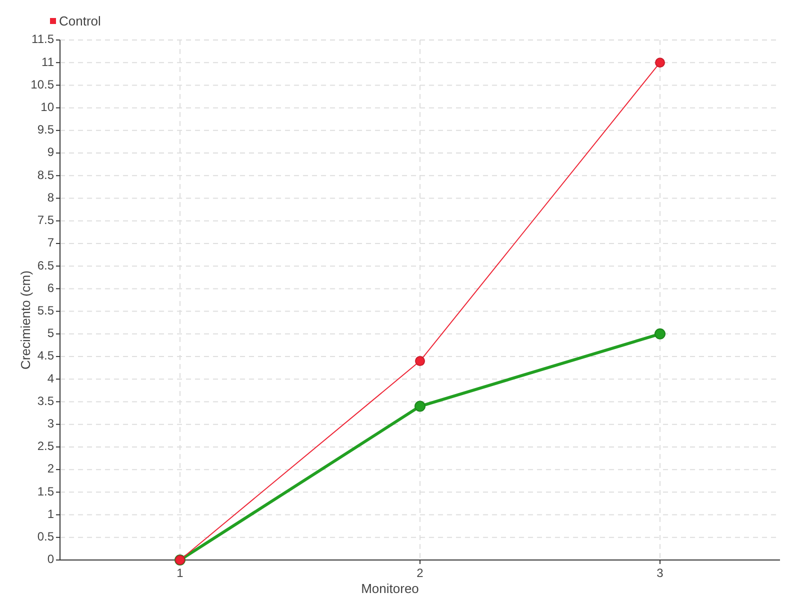 The width and height of the screenshot is (800, 600). What do you see at coordinates (45, 446) in the screenshot?
I see `y-tick-label: 2.5` at bounding box center [45, 446].